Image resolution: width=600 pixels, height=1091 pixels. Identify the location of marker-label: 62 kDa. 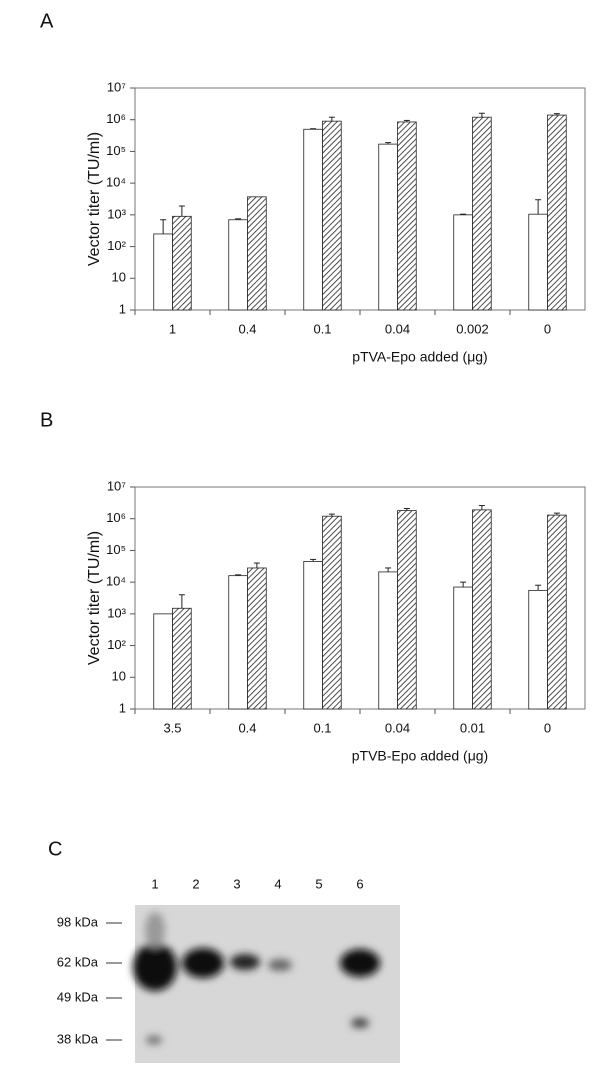
(78, 961).